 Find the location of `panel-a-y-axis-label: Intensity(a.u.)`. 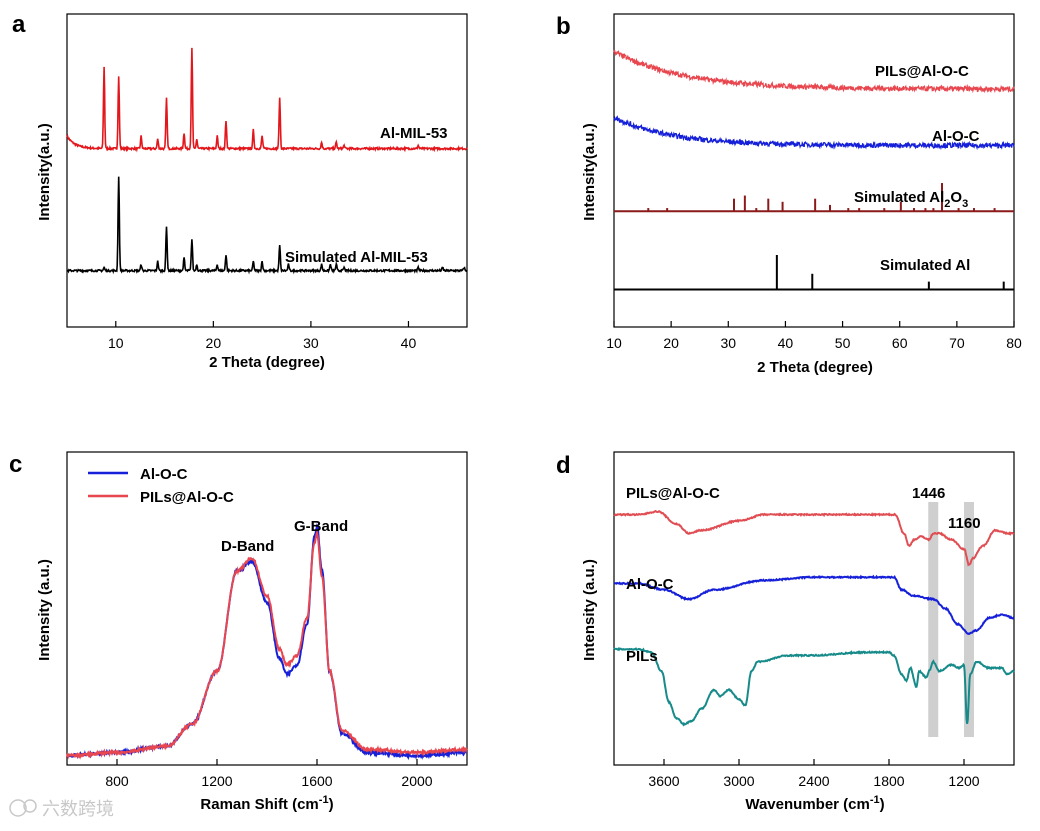

panel-a-y-axis-label: Intensity(a.u.) is located at coordinates (44, 172).